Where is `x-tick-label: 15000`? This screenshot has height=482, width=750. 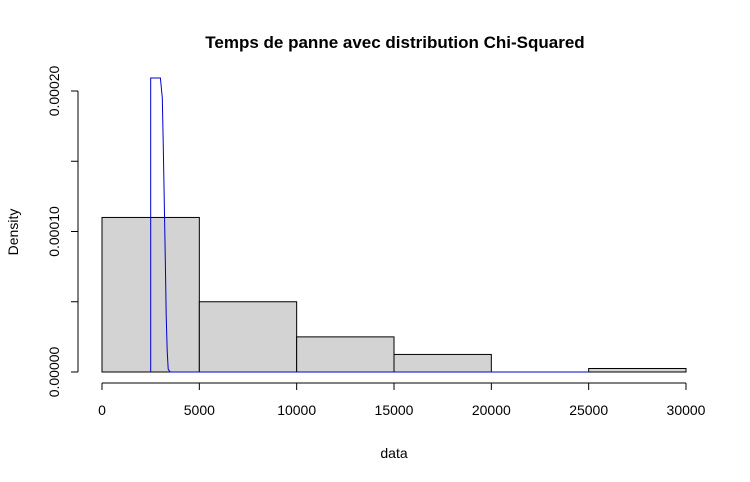 x-tick-label: 15000 is located at coordinates (394, 410).